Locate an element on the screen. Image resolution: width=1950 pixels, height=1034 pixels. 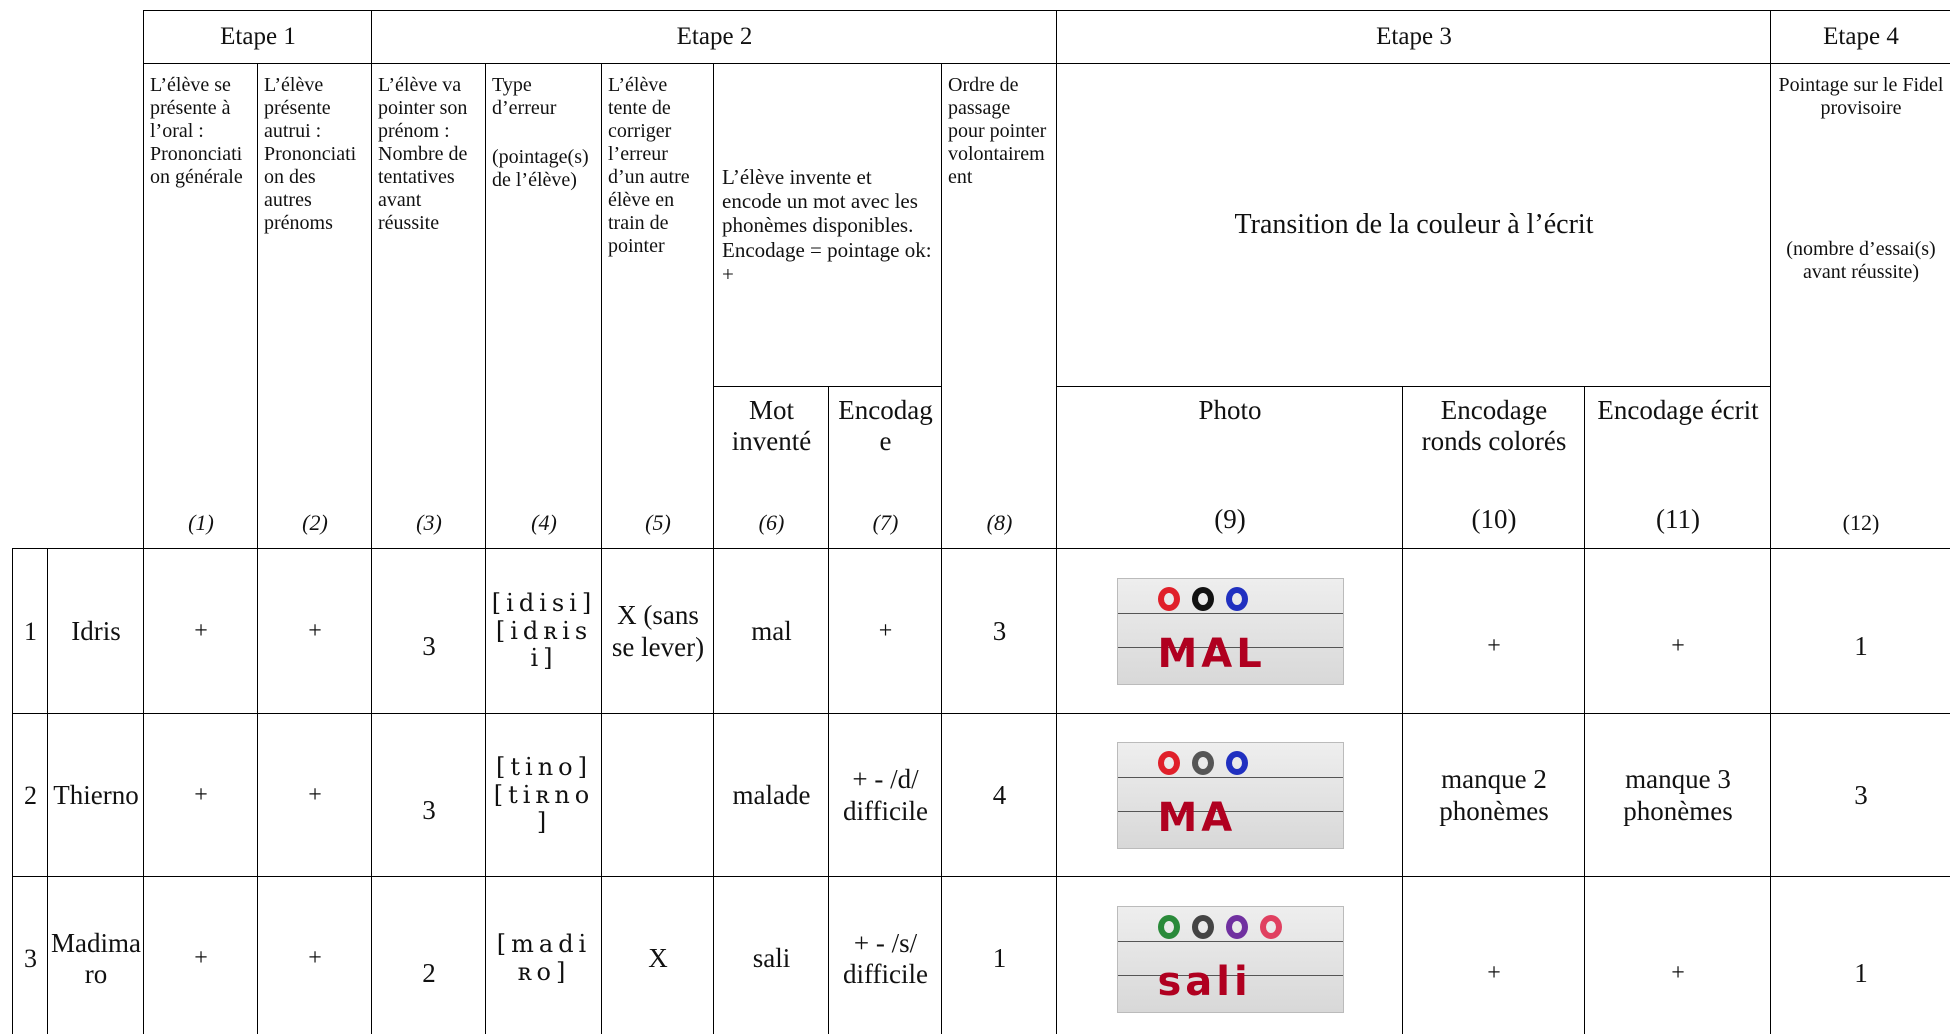
cell-text: sali is located at coordinates (771, 958).